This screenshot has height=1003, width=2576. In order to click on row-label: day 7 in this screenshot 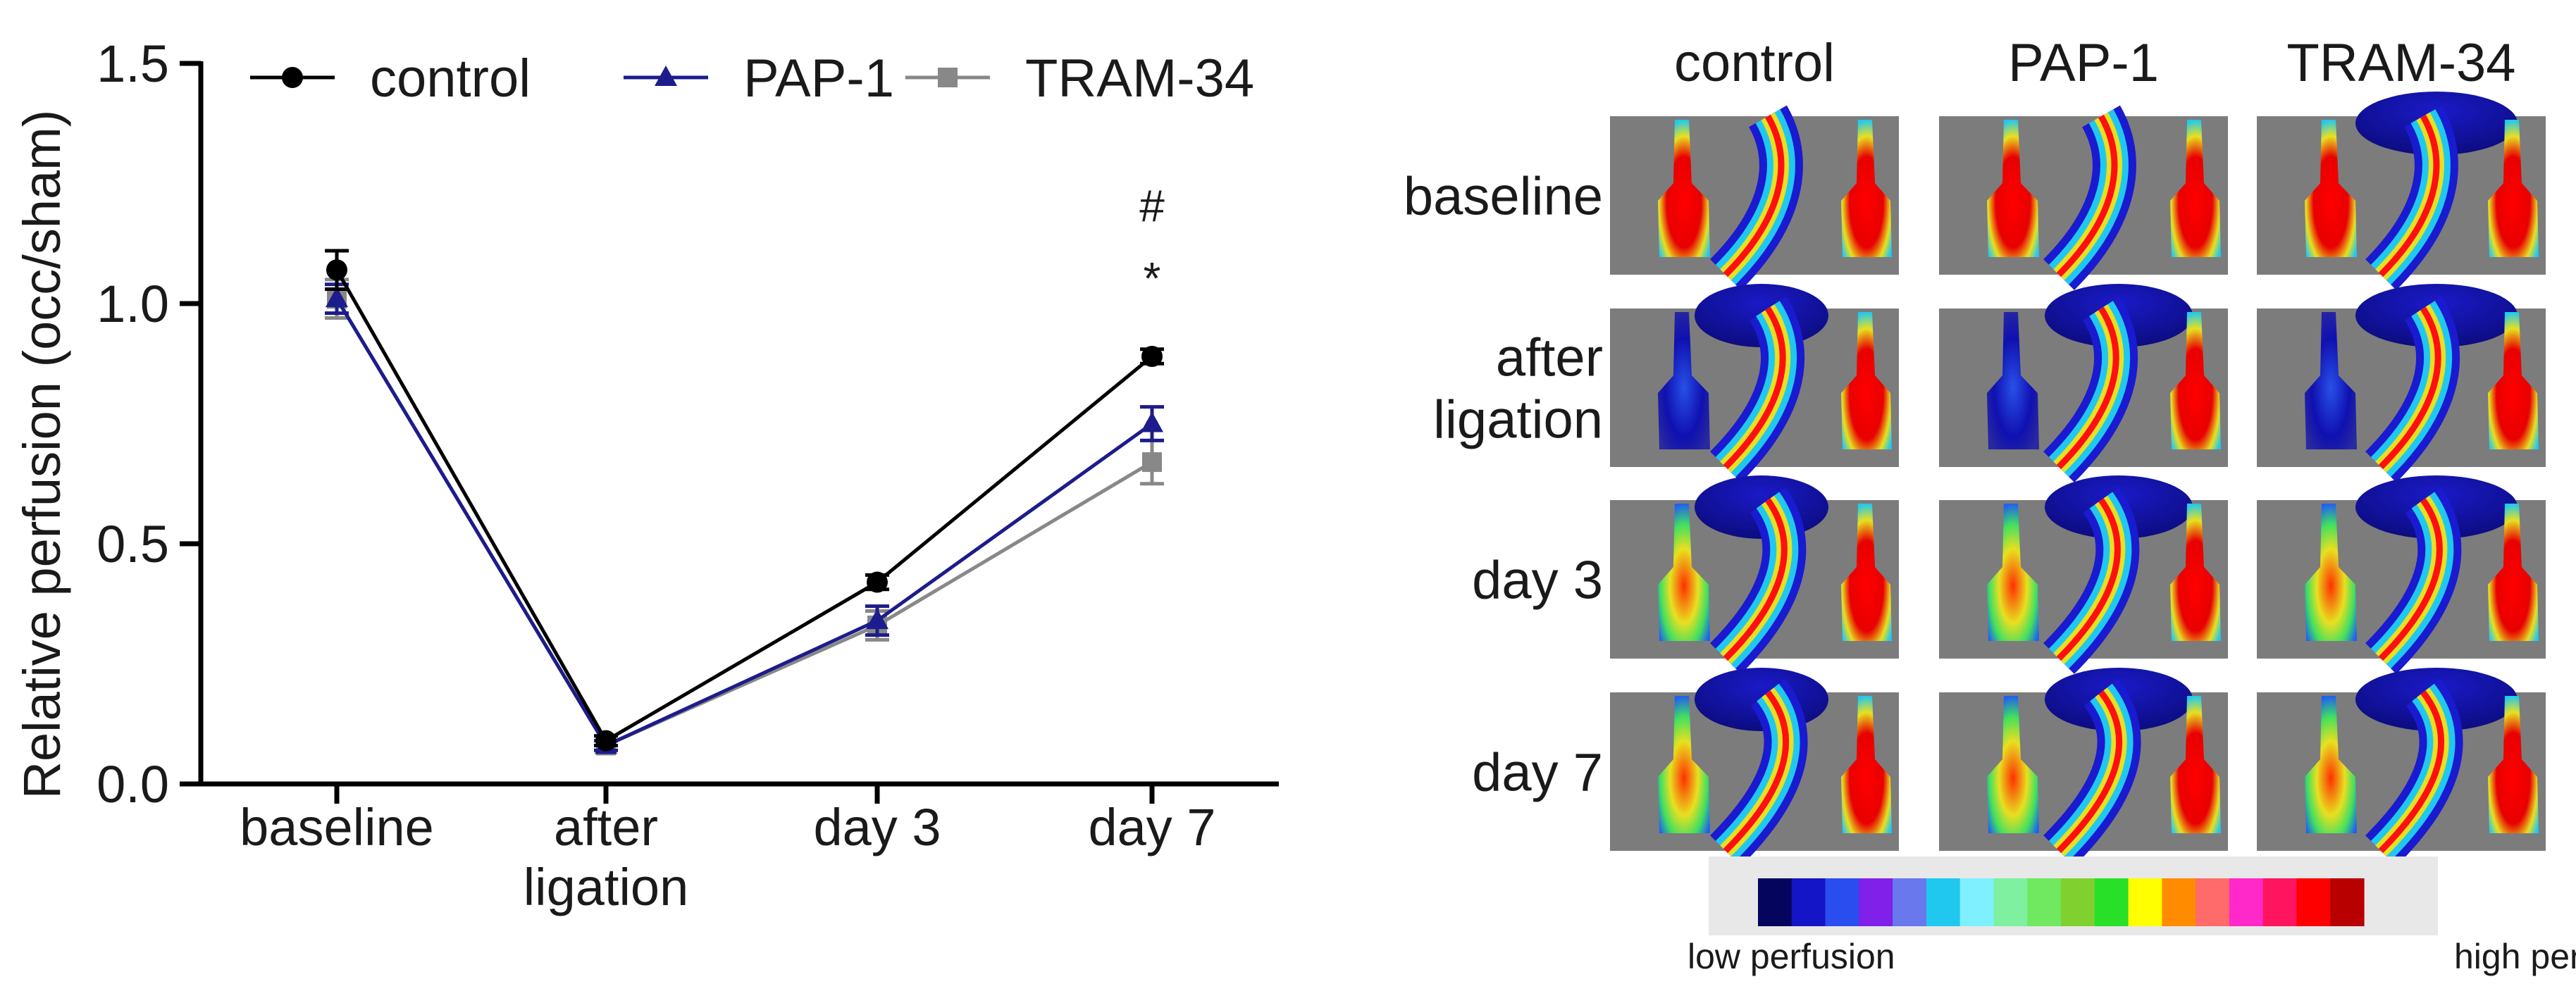, I will do `click(1537, 773)`.